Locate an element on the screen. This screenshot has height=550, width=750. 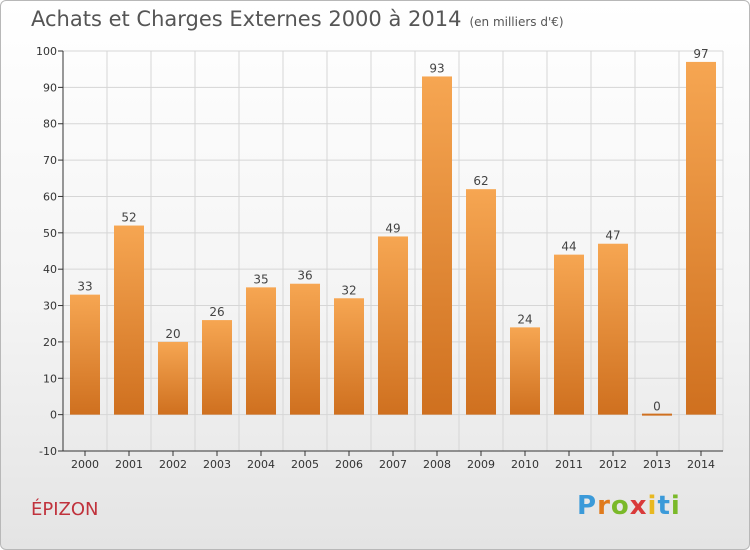
y-tick-label: 30 is located at coordinates (50, 306).